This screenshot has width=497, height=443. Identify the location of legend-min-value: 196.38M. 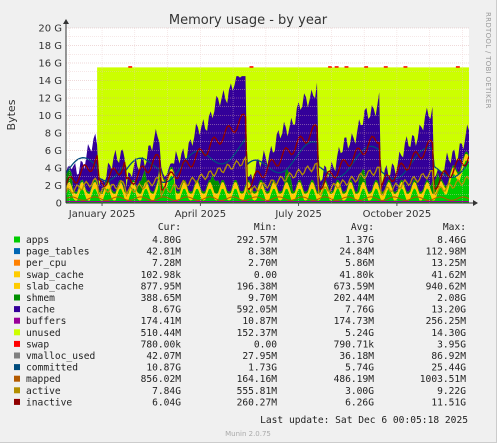
(257, 286).